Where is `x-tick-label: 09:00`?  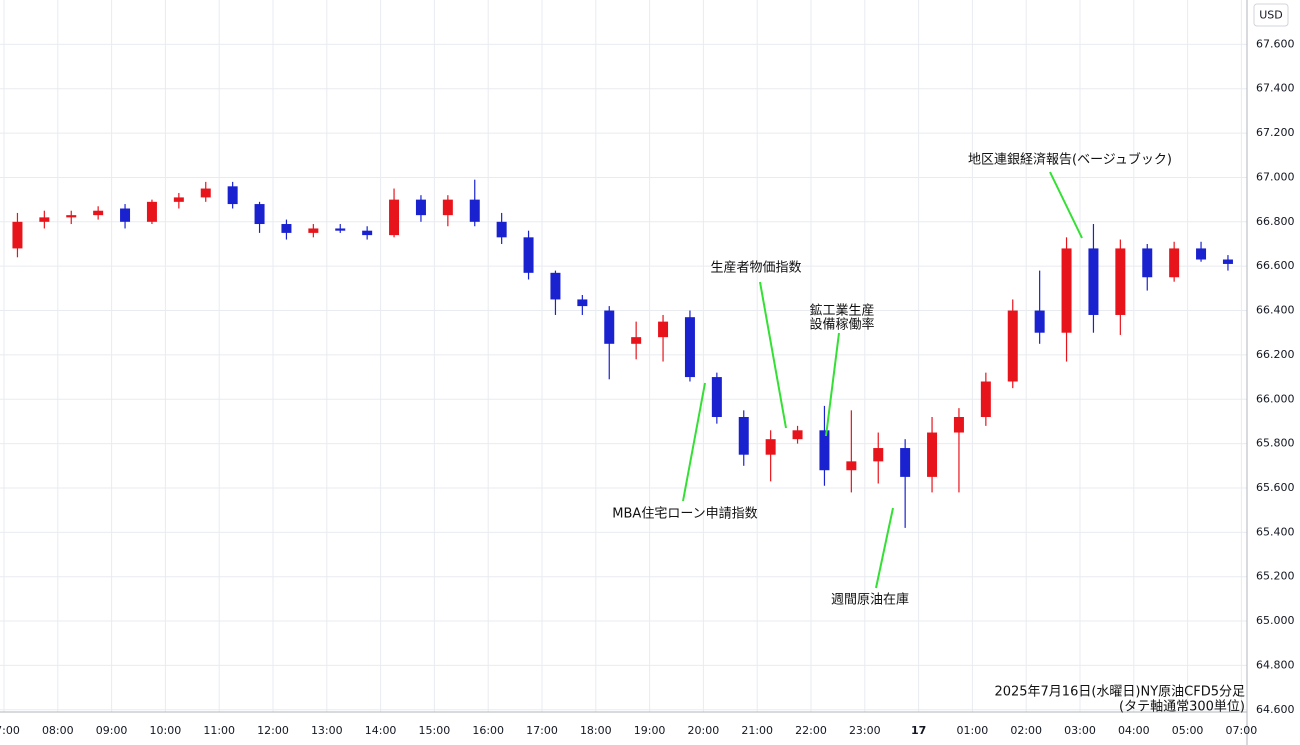
x-tick-label: 09:00 is located at coordinates (112, 730).